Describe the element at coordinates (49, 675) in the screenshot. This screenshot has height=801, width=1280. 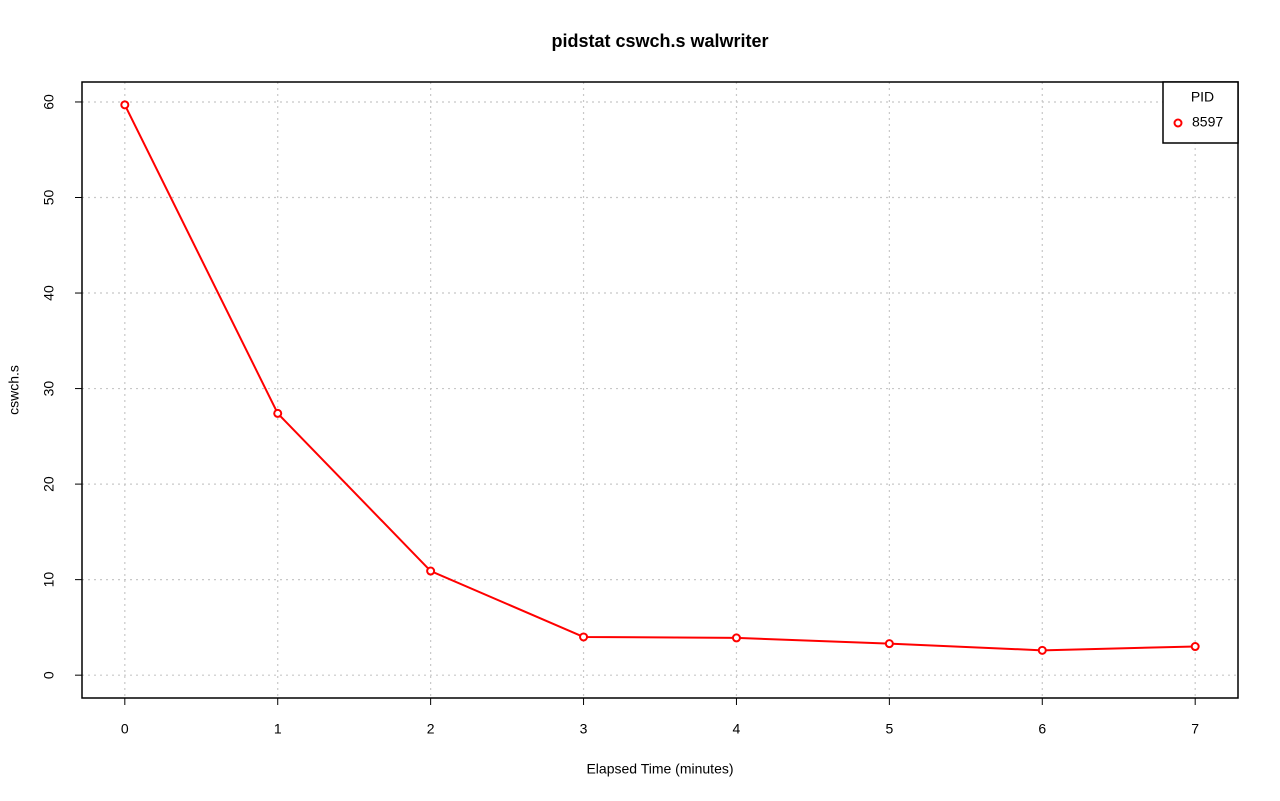
I see `y-tick-label: 0` at that location.